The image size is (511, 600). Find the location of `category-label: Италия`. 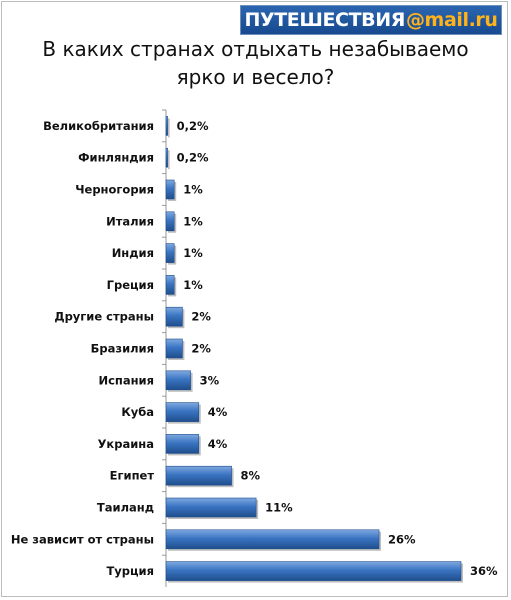

category-label: Италия is located at coordinates (130, 221).